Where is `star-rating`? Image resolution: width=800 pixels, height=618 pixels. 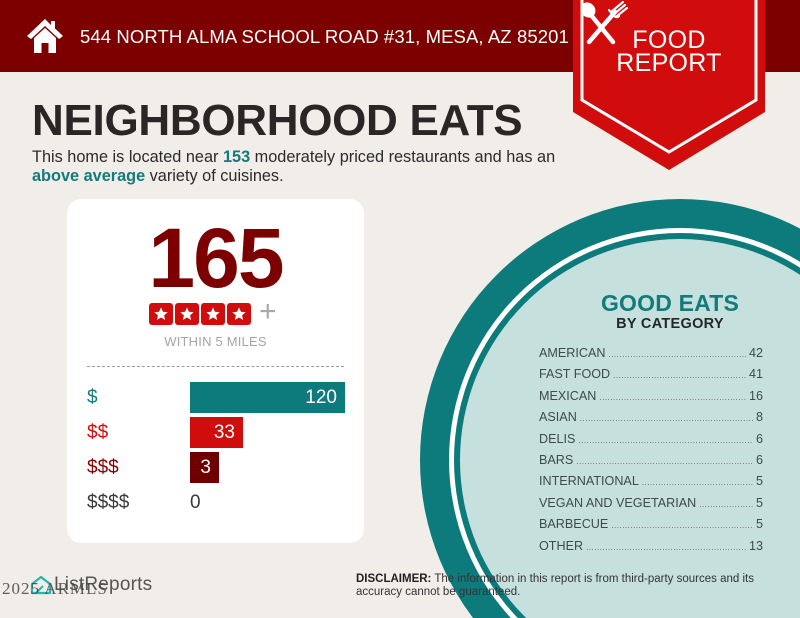 star-rating is located at coordinates (200, 314).